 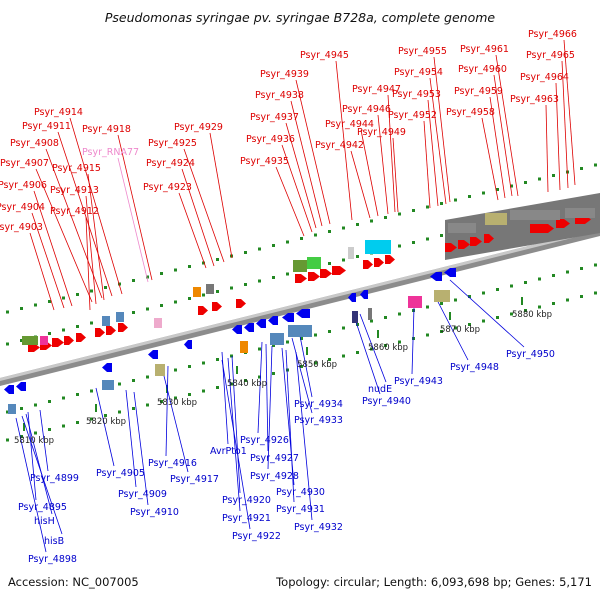 What do you see at coordinates (552, 34) in the screenshot?
I see `gene-label: Psyr_4966` at bounding box center [552, 34].